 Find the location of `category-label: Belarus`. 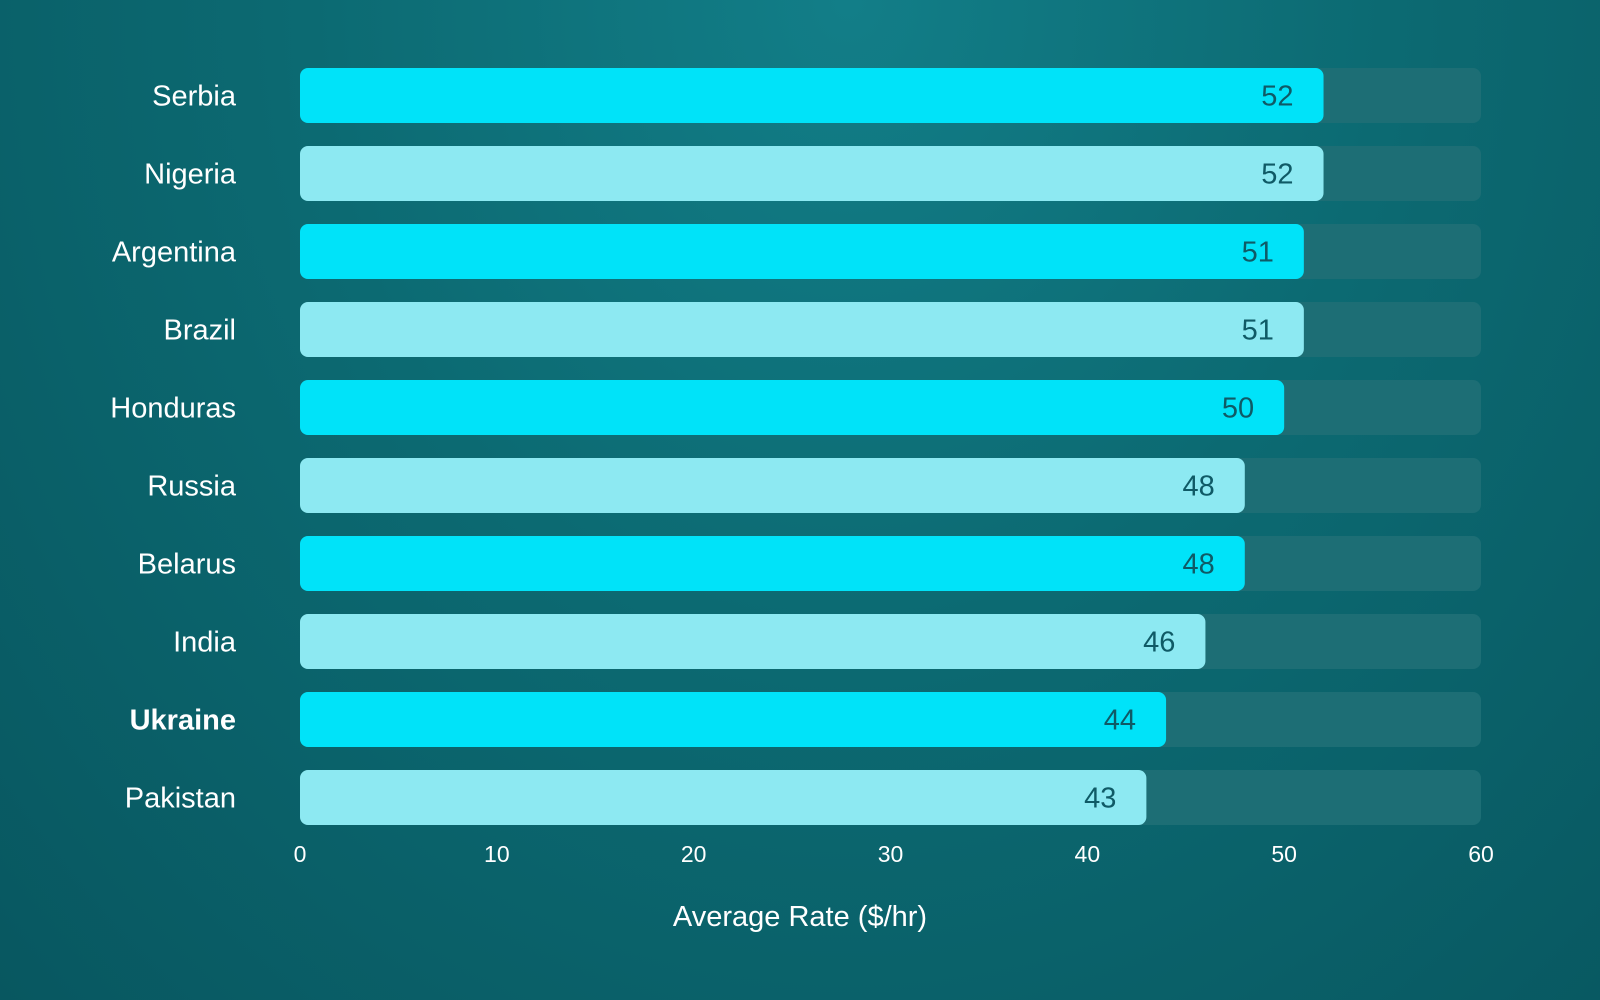

category-label: Belarus is located at coordinates (187, 565).